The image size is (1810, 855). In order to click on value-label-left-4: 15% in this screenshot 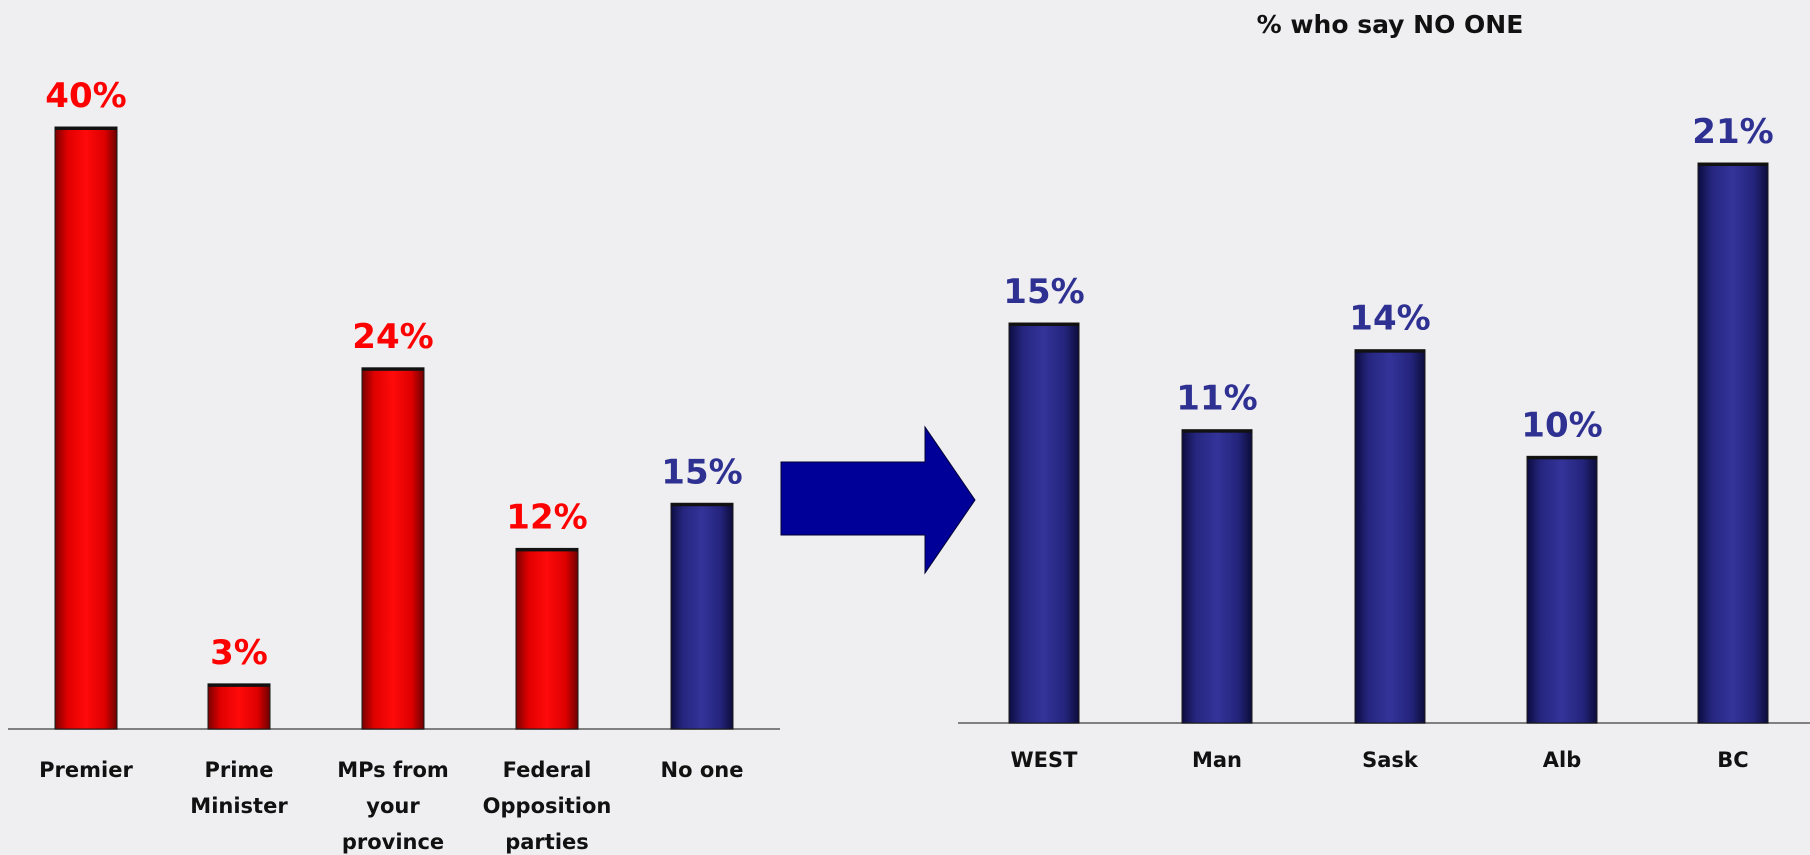, I will do `click(701, 472)`.